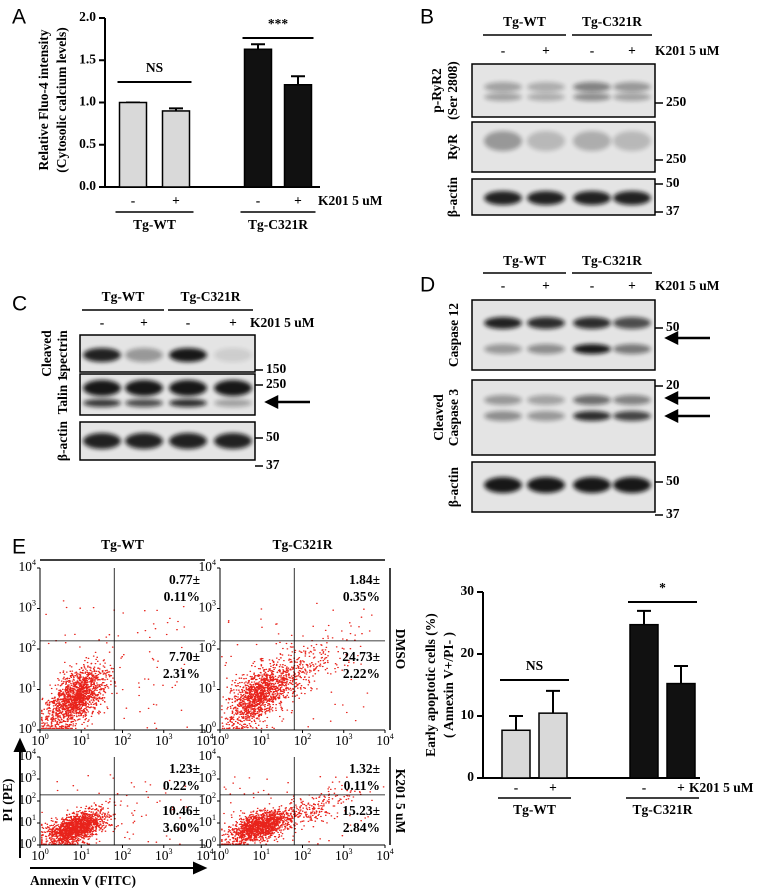 Image resolution: width=762 pixels, height=893 pixels. Describe the element at coordinates (468, 590) in the screenshot. I see `y-tick-label: 30` at that location.